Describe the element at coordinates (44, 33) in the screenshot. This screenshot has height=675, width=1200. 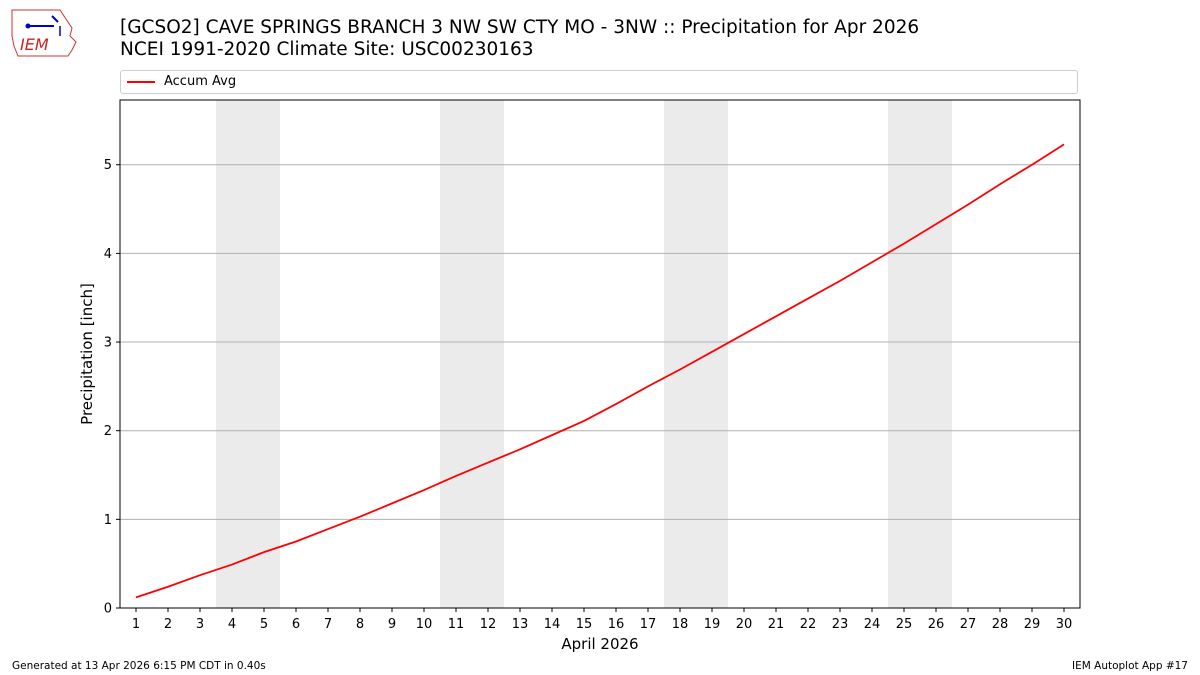
I see `iem-logo: IEM` at that location.